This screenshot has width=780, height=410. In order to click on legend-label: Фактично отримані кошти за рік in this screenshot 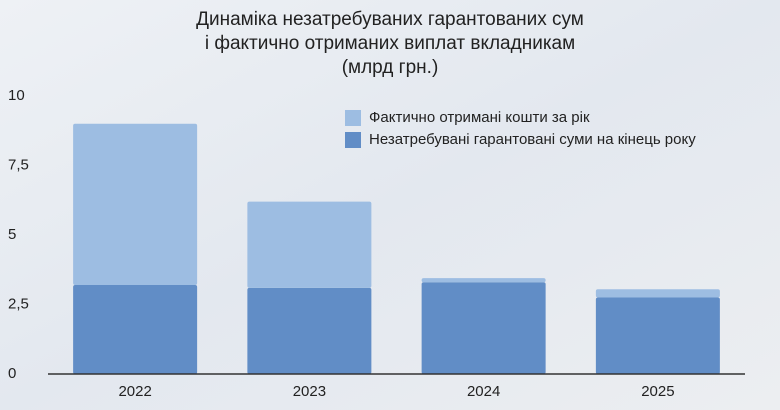, I will do `click(479, 117)`.